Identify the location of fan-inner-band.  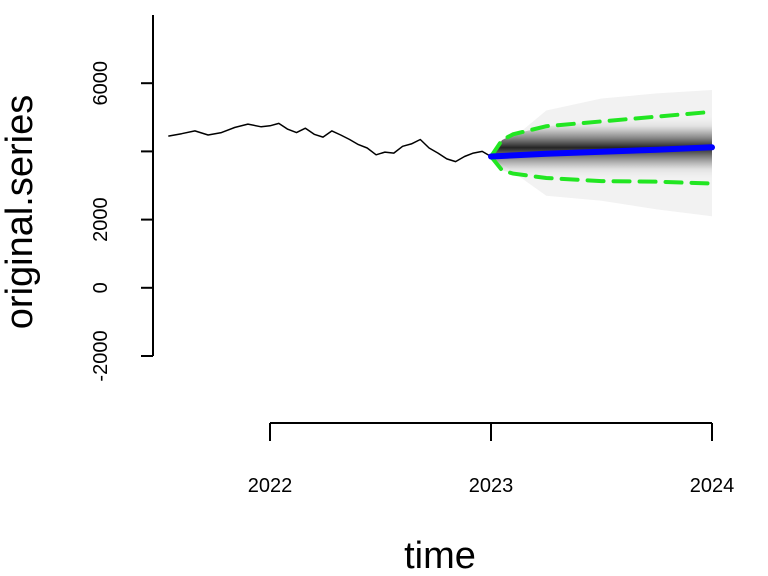
(601, 147).